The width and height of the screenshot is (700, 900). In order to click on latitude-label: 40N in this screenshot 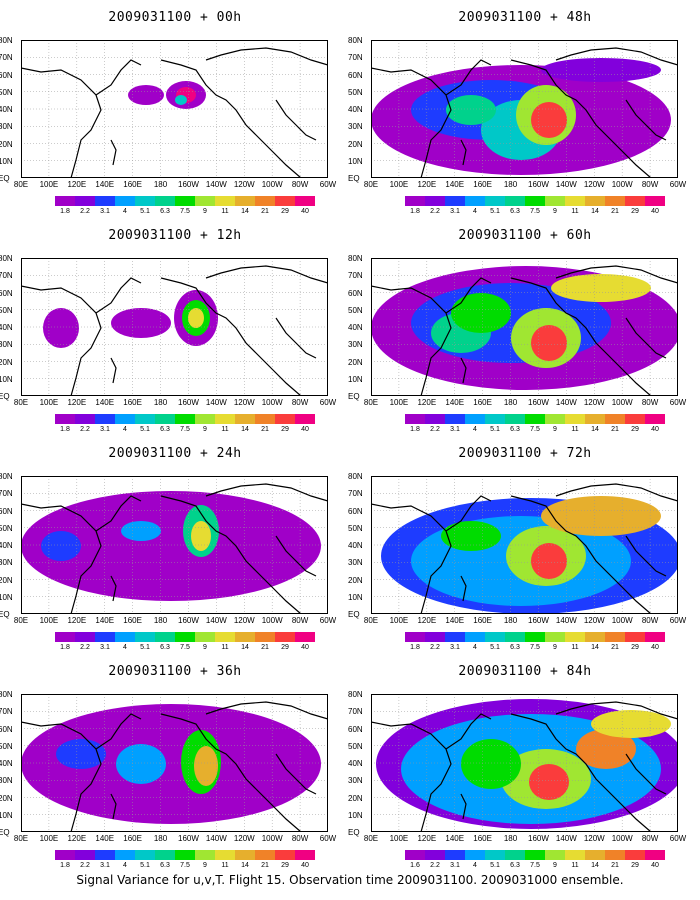, I will do `click(6, 327)`.